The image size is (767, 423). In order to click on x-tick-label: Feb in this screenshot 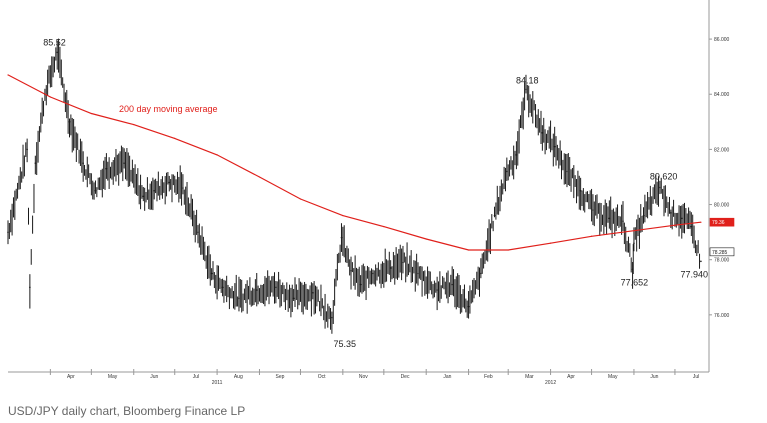, I will do `click(488, 377)`.